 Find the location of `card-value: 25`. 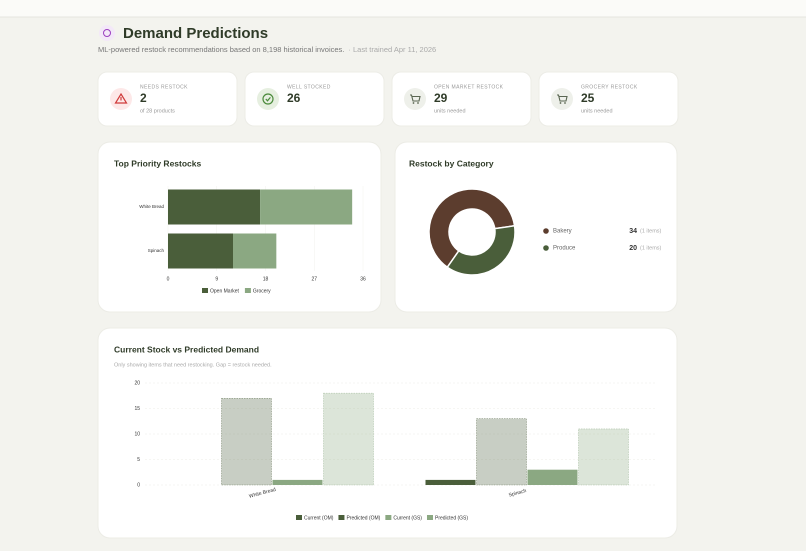

card-value: 25 is located at coordinates (588, 98).